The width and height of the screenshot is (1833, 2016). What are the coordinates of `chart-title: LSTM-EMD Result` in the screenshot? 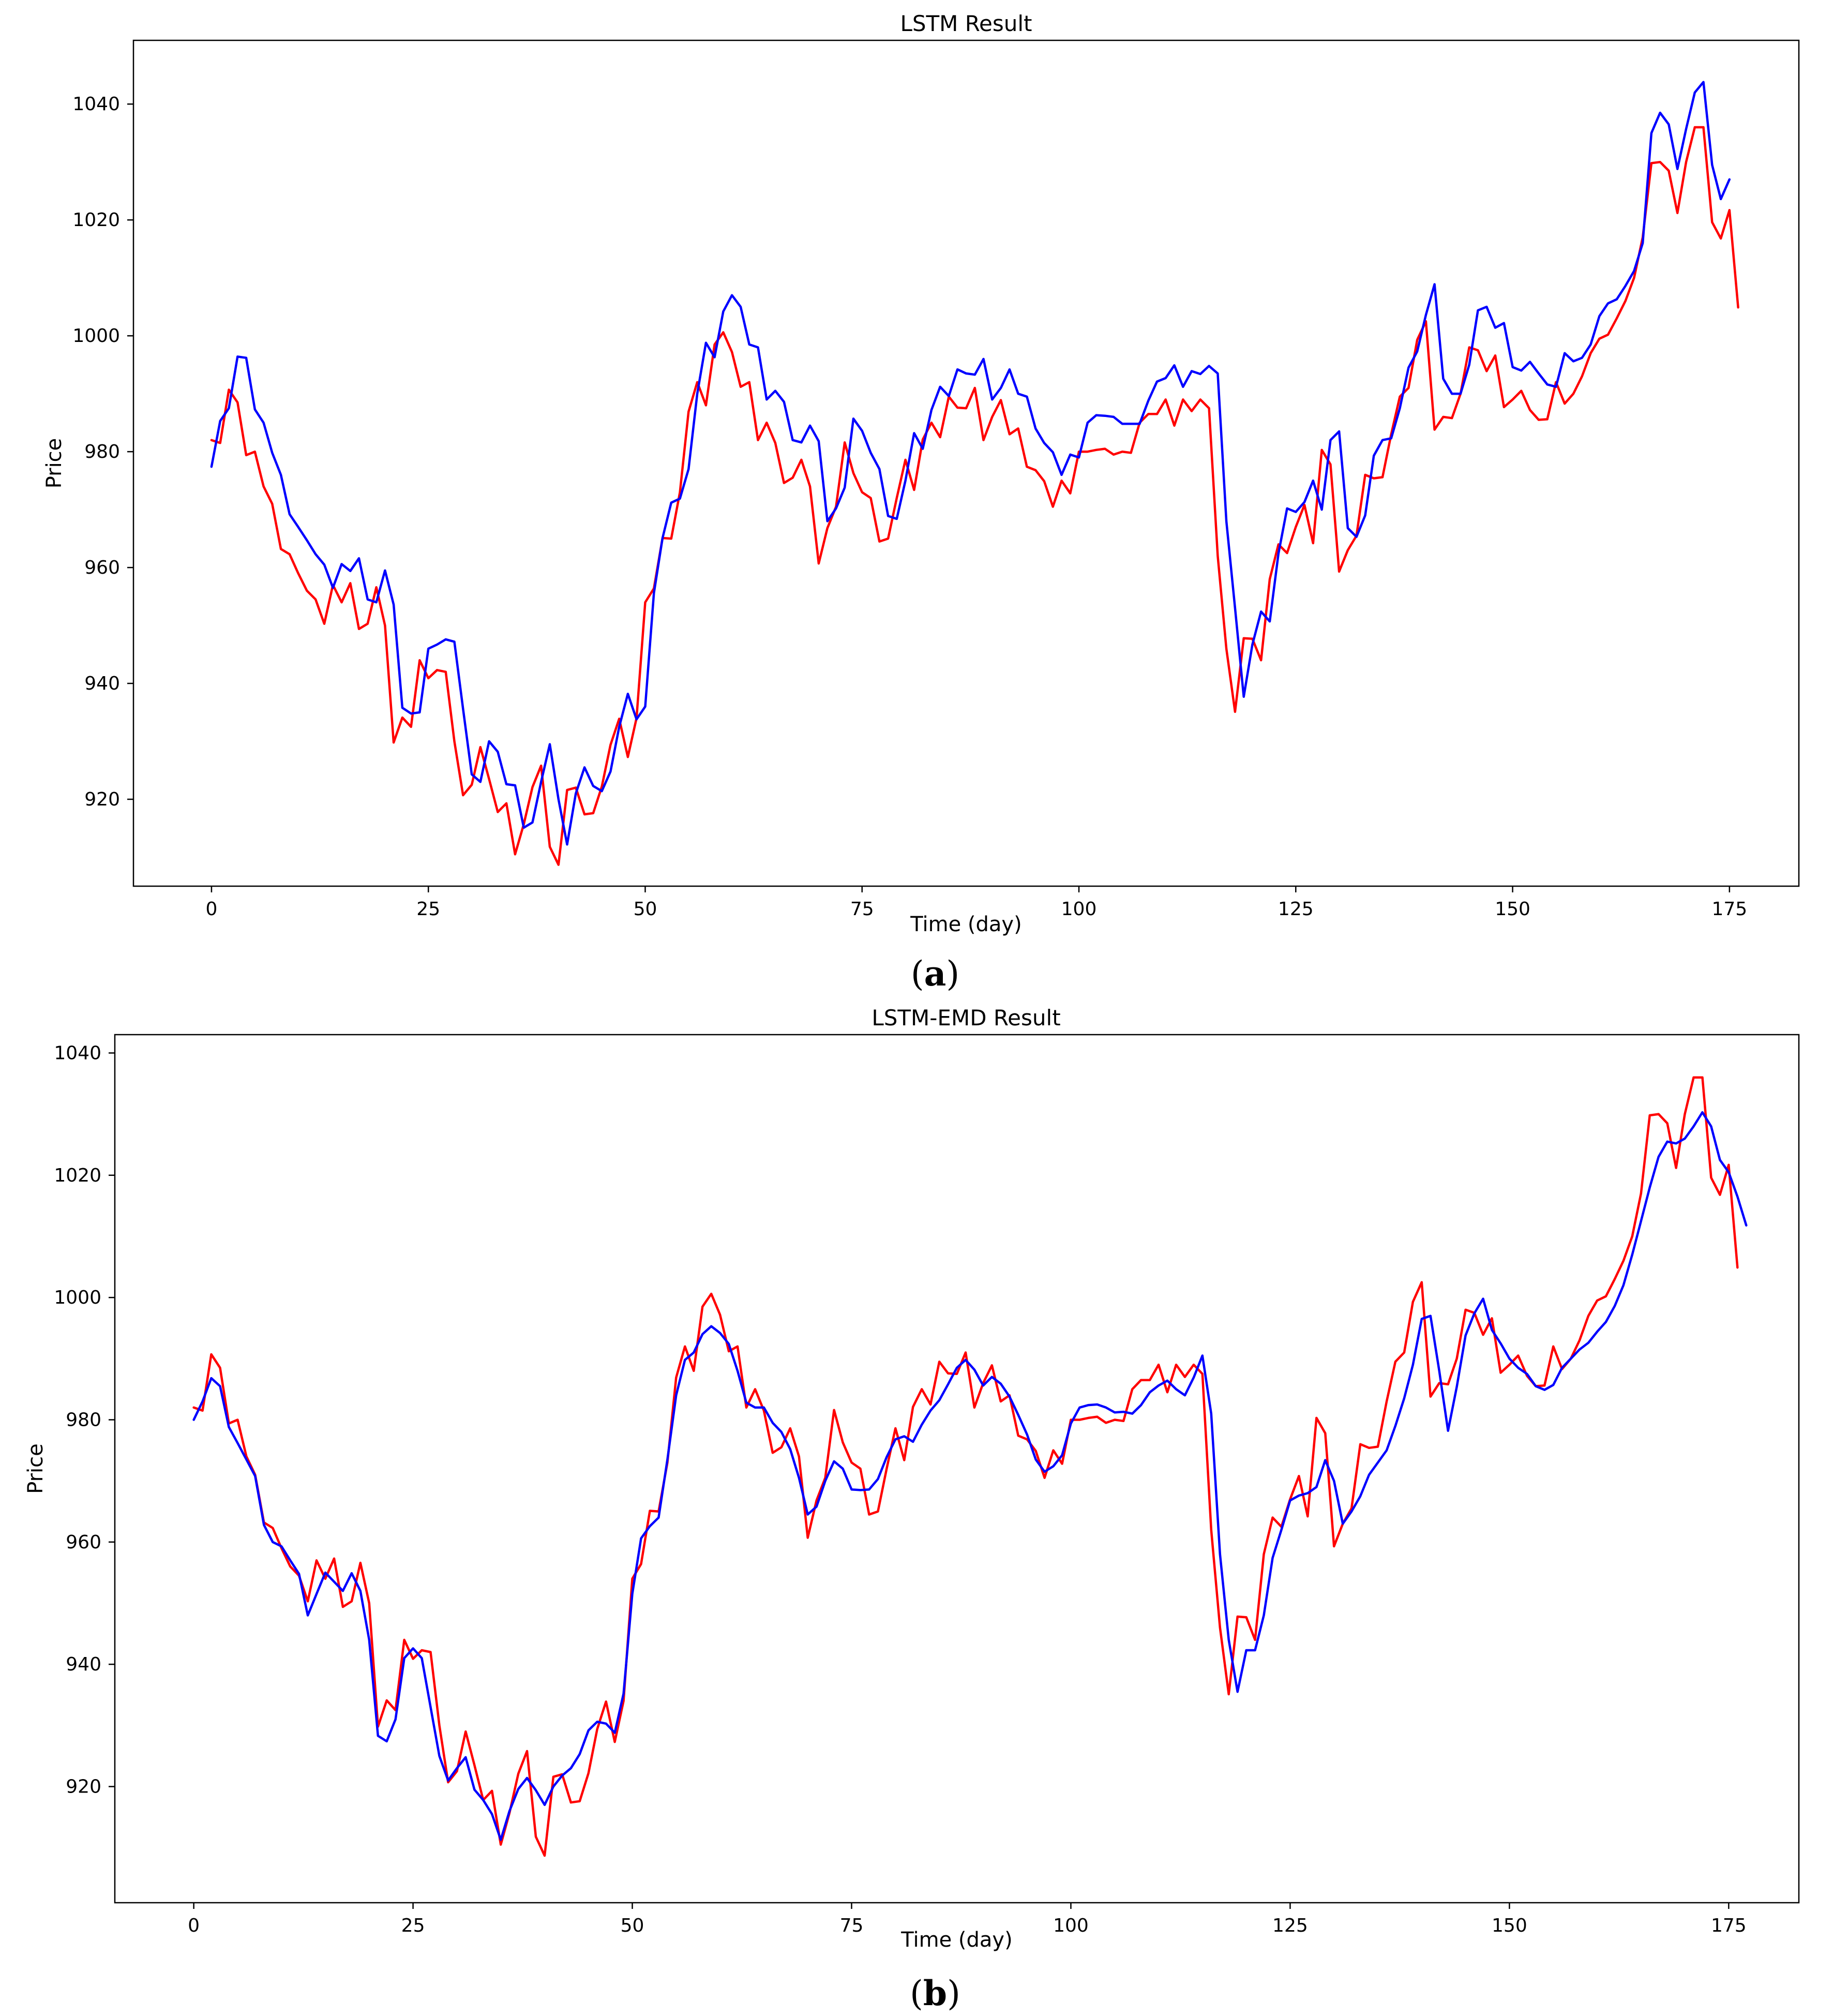 It's located at (966, 1018).